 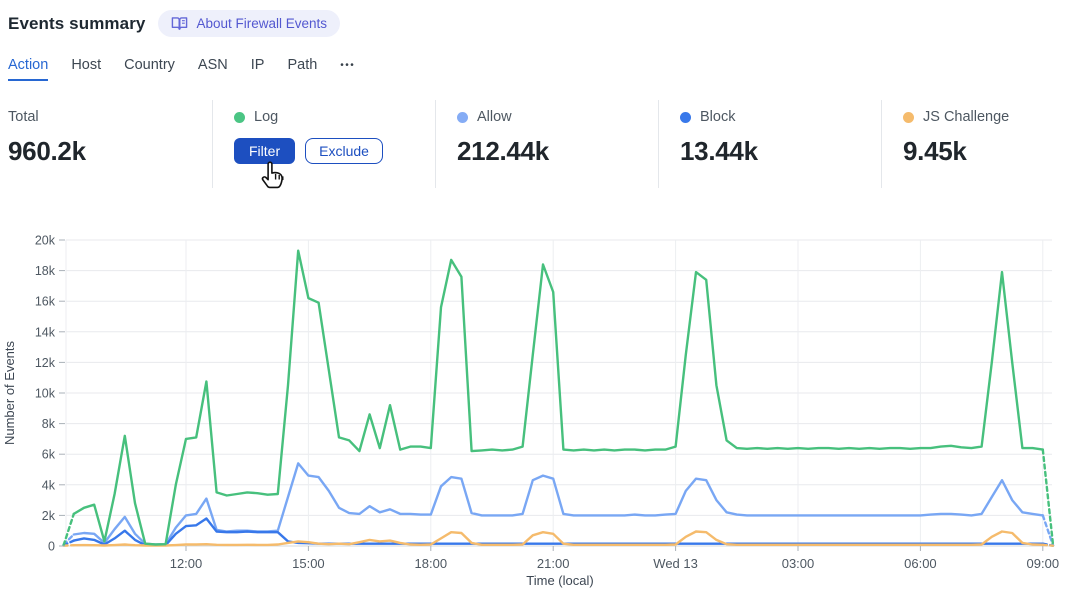 I want to click on tab-country: Country, so click(x=149, y=65).